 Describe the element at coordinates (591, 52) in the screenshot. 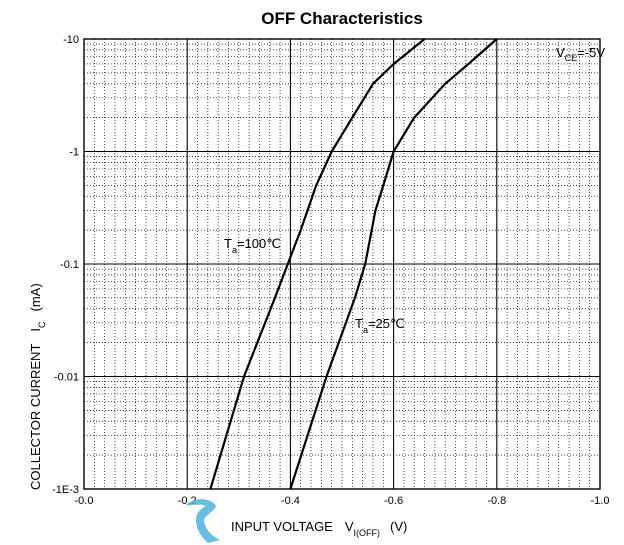

I see `condition-value: =-5V` at that location.